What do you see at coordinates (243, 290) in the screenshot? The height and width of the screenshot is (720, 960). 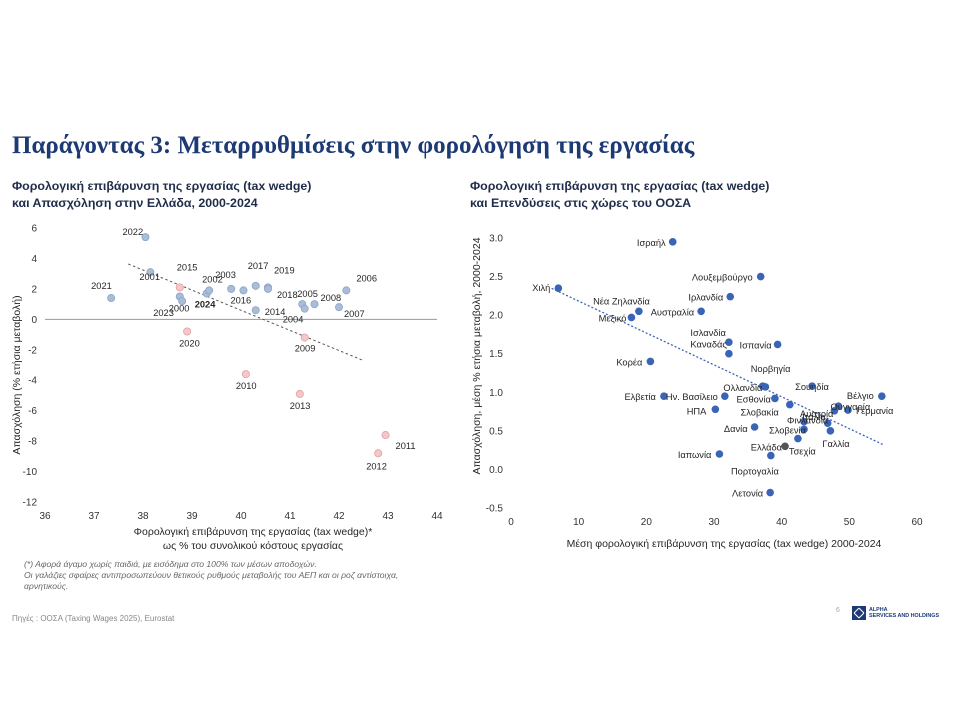 I see `point-2016` at bounding box center [243, 290].